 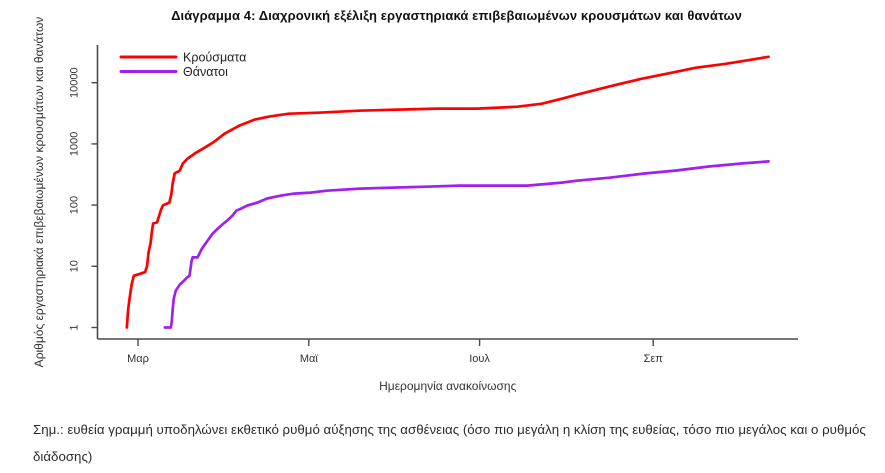 I want to click on legend-label: Κρούσματα, so click(x=214, y=58).